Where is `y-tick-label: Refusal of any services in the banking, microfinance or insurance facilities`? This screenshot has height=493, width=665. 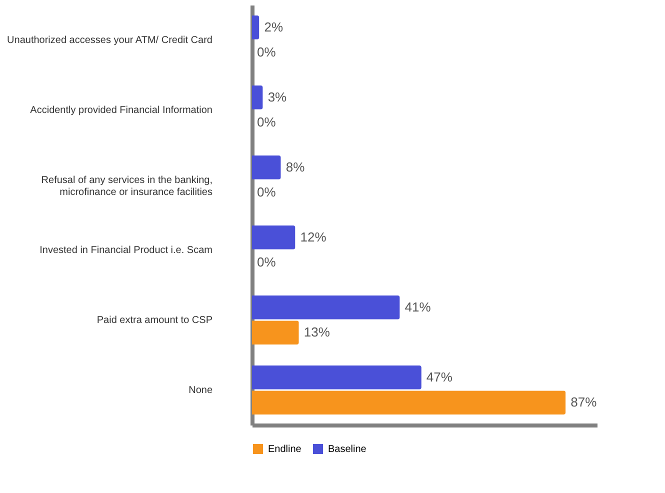 y-tick-label: Refusal of any services in the banking, microfinance or insurance facilities is located at coordinates (126, 186).